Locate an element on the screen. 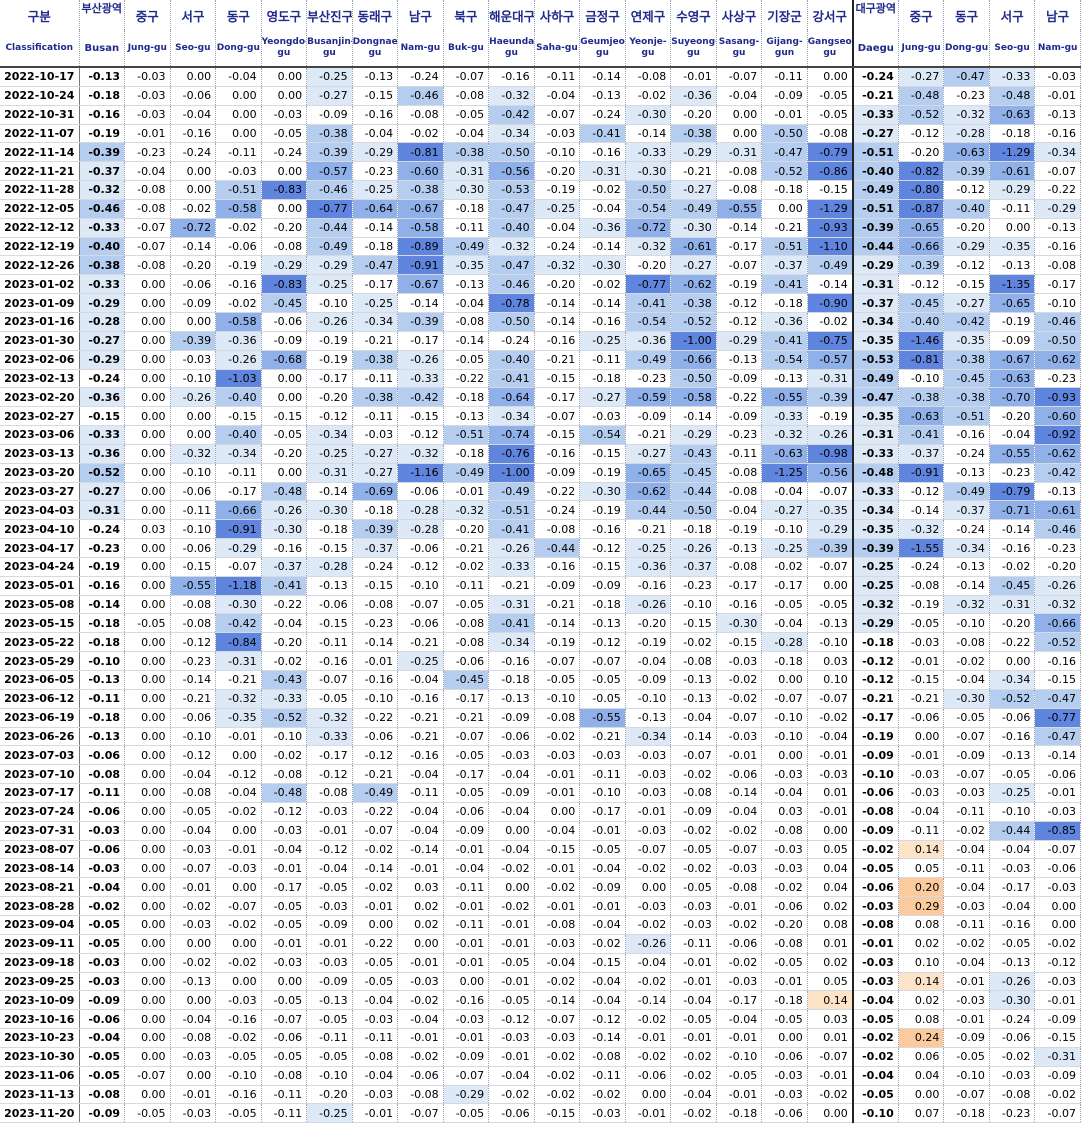 The height and width of the screenshot is (1123, 1081). row-date: 2023-10-23 is located at coordinates (40, 1038).